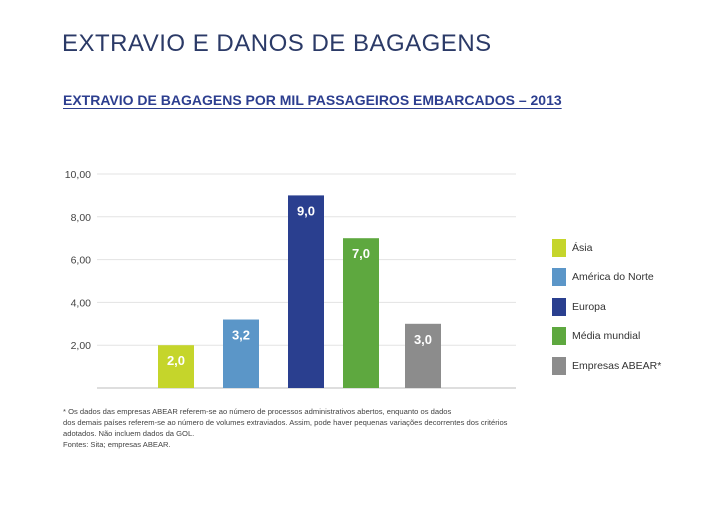 This screenshot has width=722, height=505. What do you see at coordinates (613, 277) in the screenshot?
I see `legend-label-north-america: América do Norte` at bounding box center [613, 277].